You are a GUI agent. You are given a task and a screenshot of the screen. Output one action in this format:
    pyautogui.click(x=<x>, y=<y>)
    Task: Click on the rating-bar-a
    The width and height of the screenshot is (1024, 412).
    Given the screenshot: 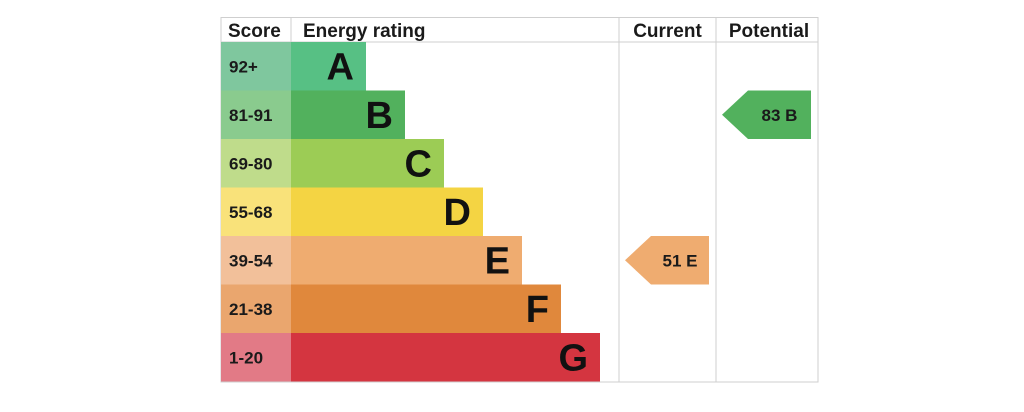 What is the action you would take?
    pyautogui.click(x=328, y=66)
    